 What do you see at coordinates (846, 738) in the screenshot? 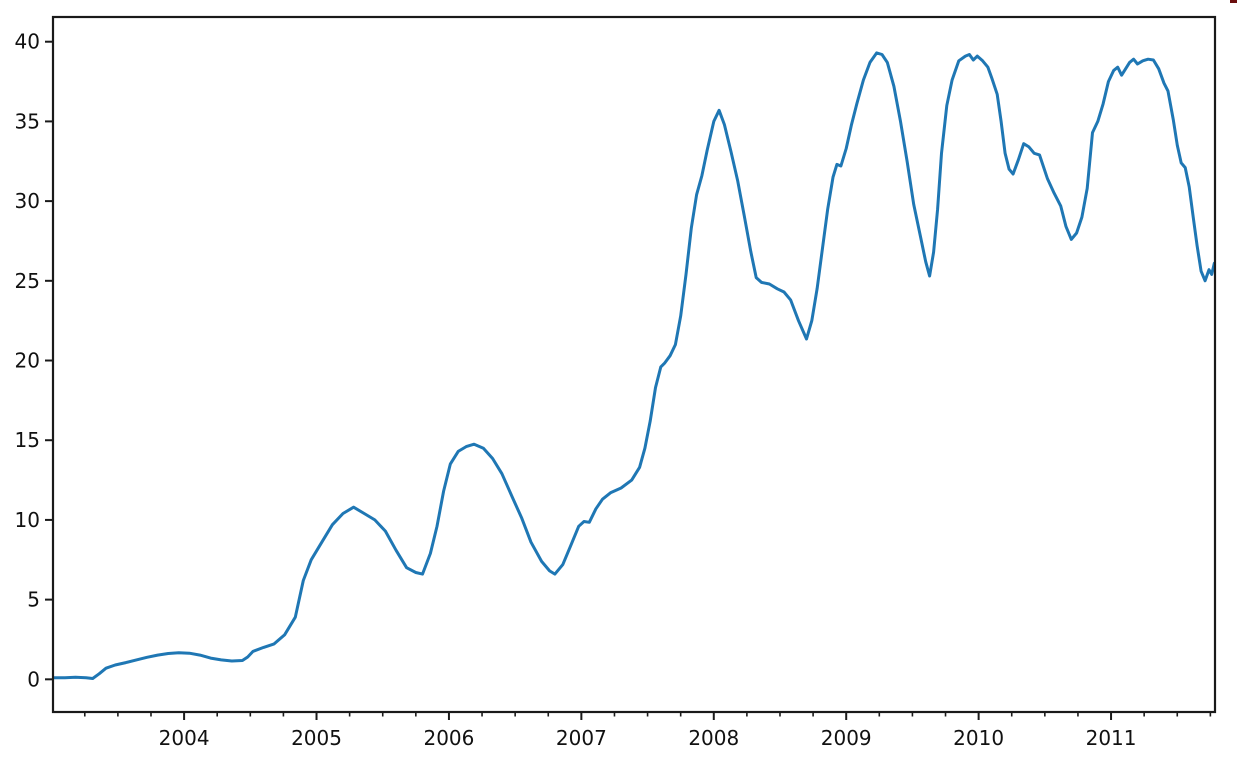
I see `x-tick-label: 2009` at bounding box center [846, 738].